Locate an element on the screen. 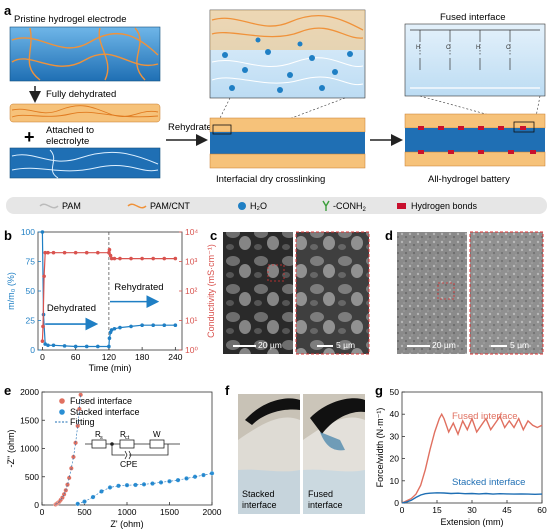 Image resolution: width=553 pixels, height=532 pixels. pristine-label: Pristine hydrogel electrode is located at coordinates (70, 19).